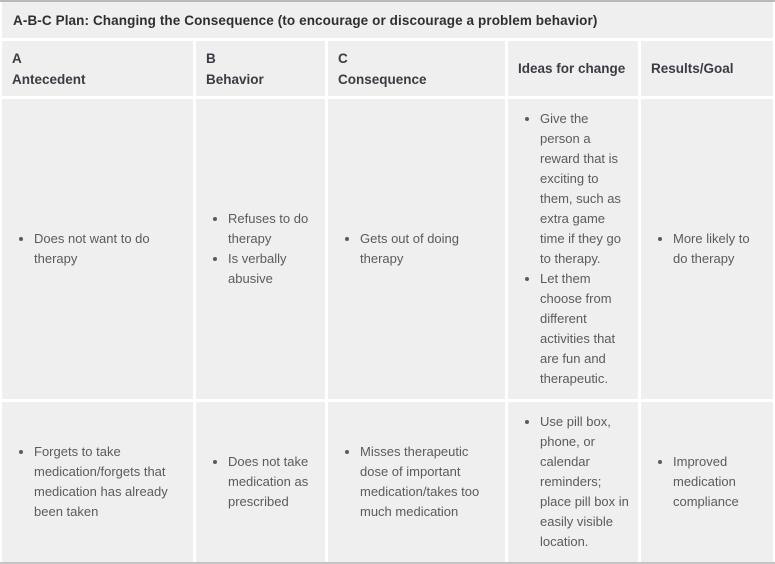 Image resolution: width=775 pixels, height=564 pixels. I want to click on bullet-list: Refuses to do therapyIs verbally abusive, so click(261, 249).